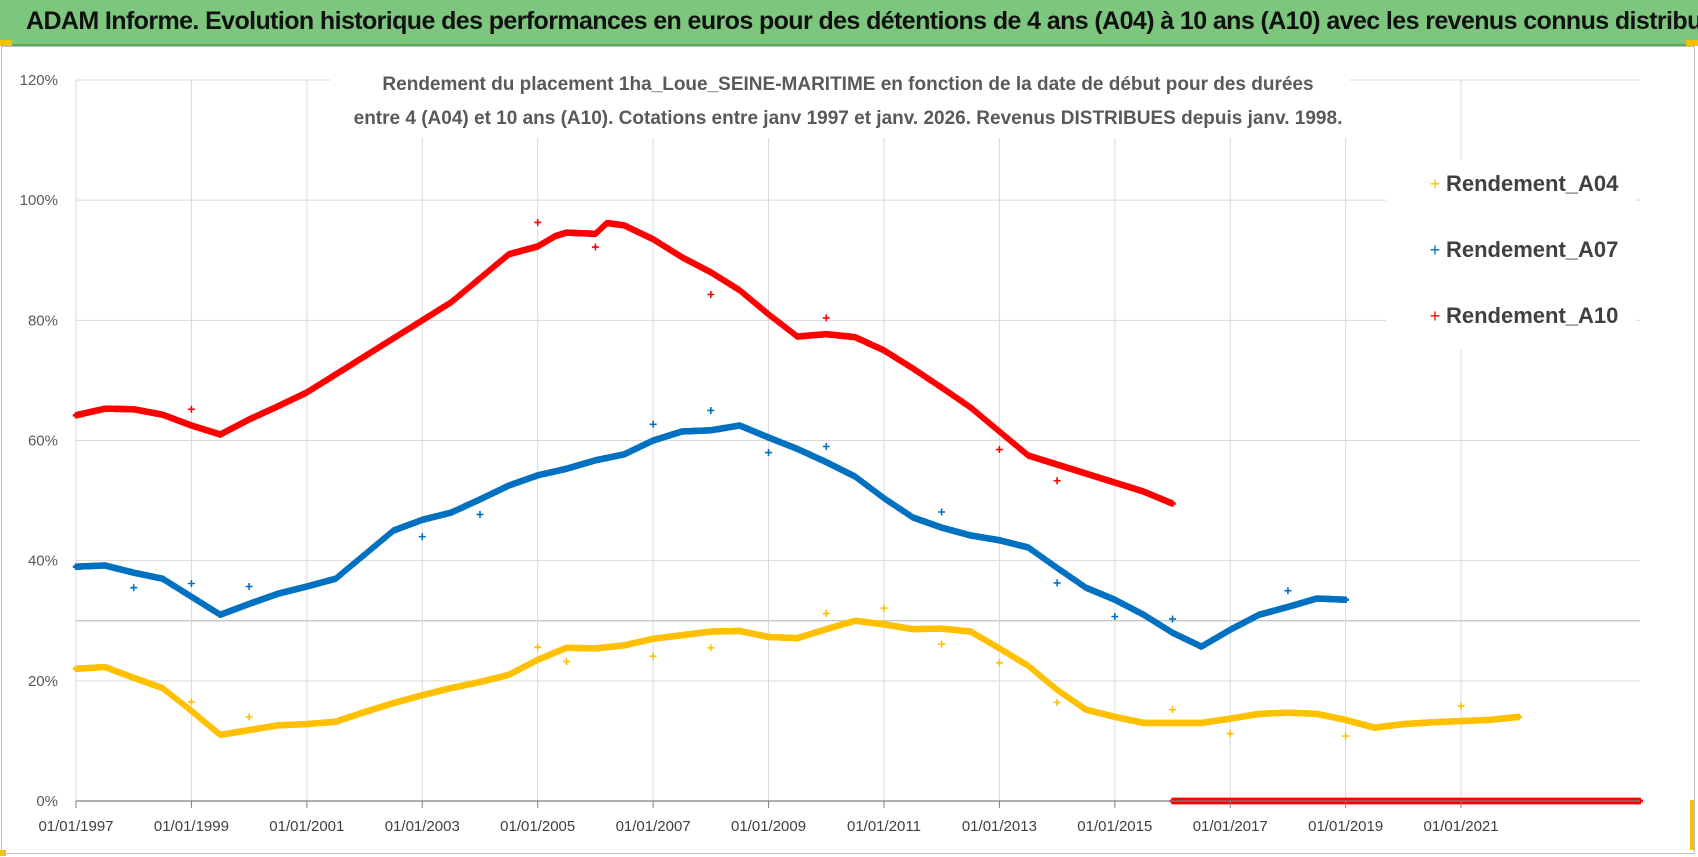  What do you see at coordinates (884, 826) in the screenshot?
I see `x-tick-label: 01/01/2011` at bounding box center [884, 826].